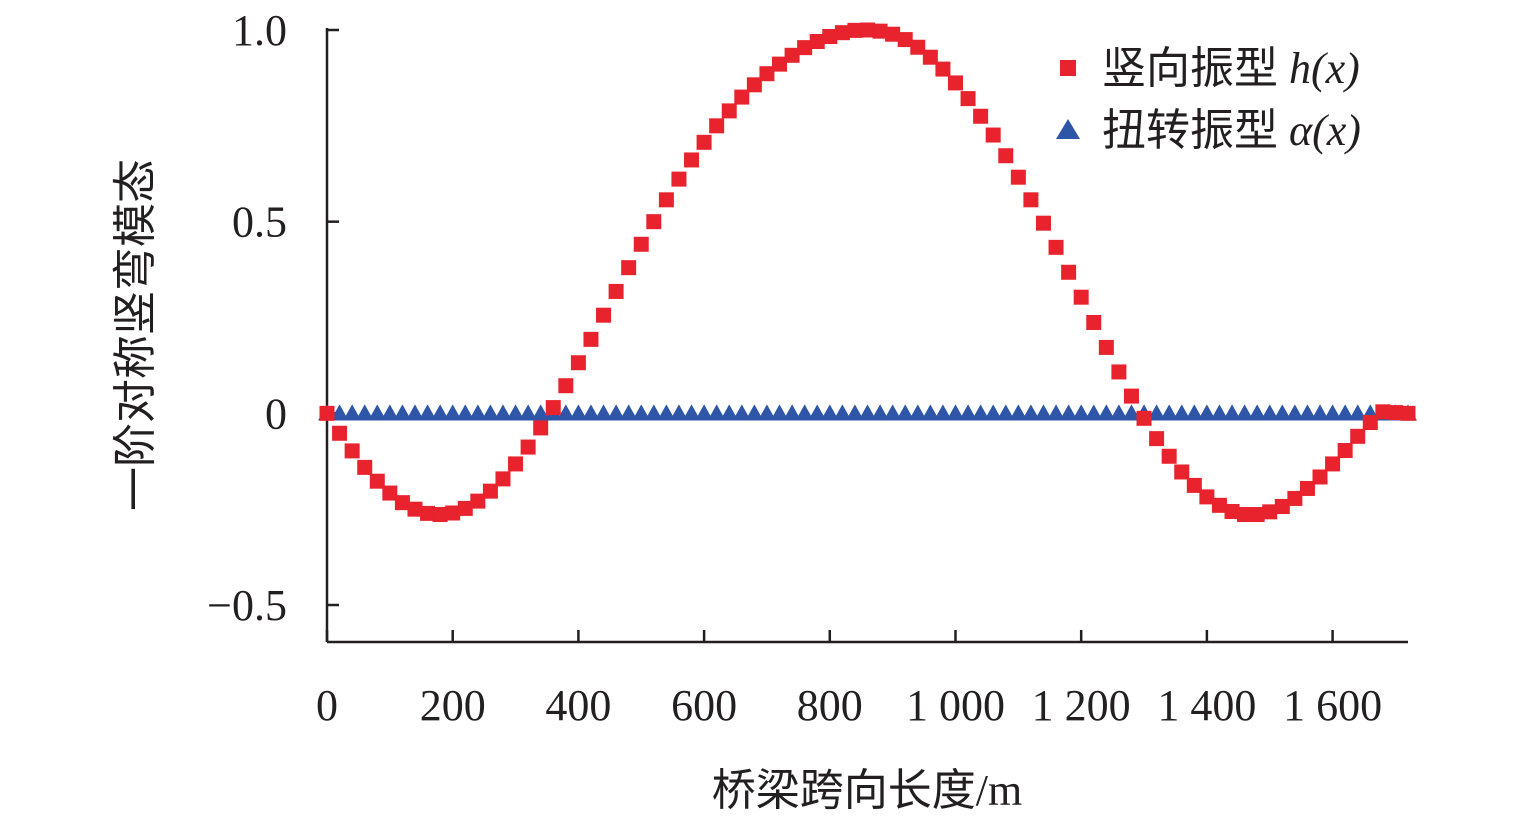 The width and height of the screenshot is (1535, 821). Describe the element at coordinates (327, 705) in the screenshot. I see `x-tick-label: 0` at that location.